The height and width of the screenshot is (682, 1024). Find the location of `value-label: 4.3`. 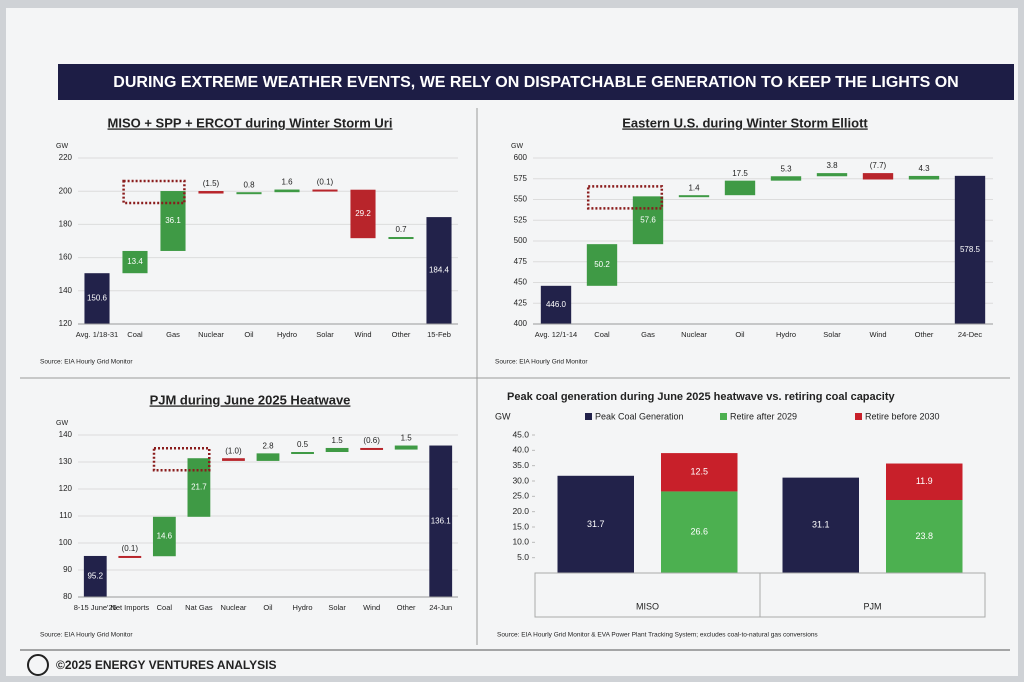

value-label: 4.3 is located at coordinates (924, 168).